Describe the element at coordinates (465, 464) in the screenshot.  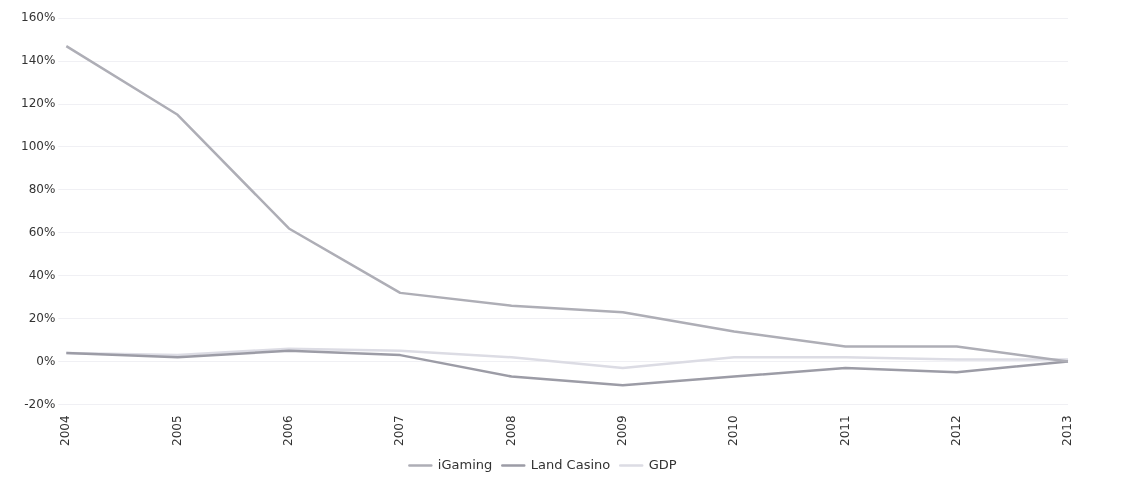
I see `legend-label: iGaming` at that location.